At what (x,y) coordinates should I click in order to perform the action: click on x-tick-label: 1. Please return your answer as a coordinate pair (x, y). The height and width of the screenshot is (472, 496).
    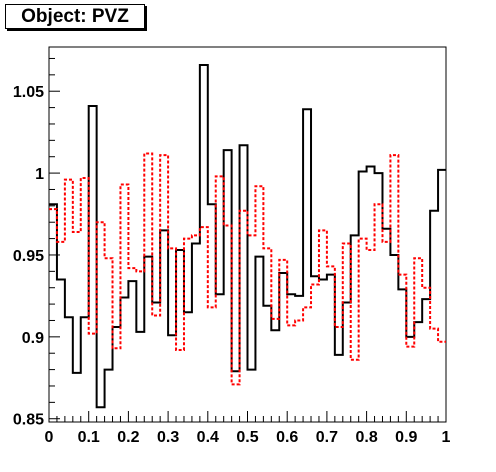
    Looking at the image, I should click on (446, 437).